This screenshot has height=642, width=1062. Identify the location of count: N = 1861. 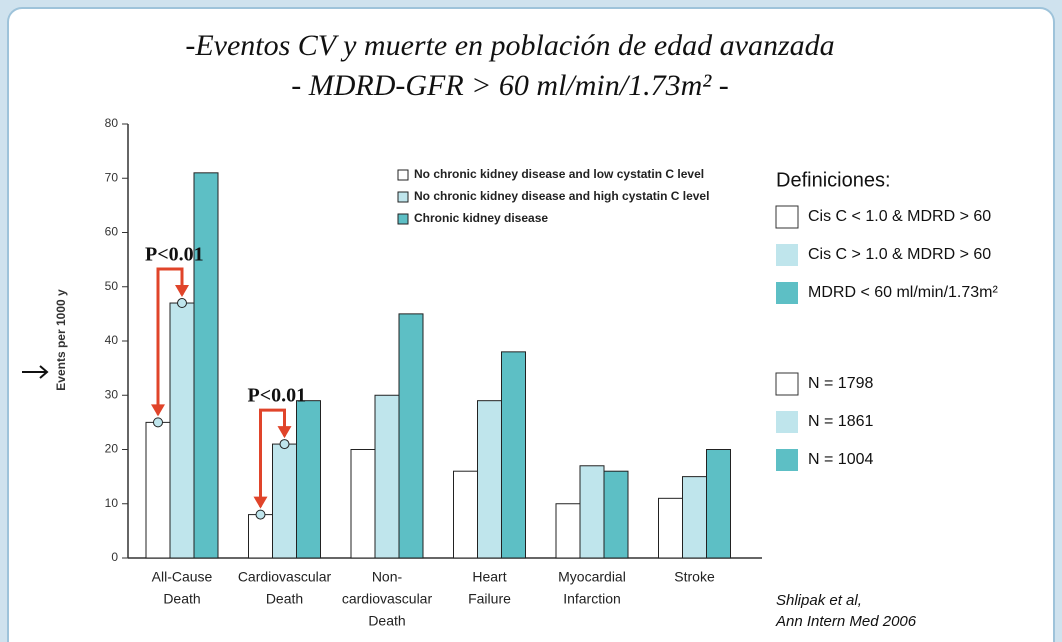
(840, 421).